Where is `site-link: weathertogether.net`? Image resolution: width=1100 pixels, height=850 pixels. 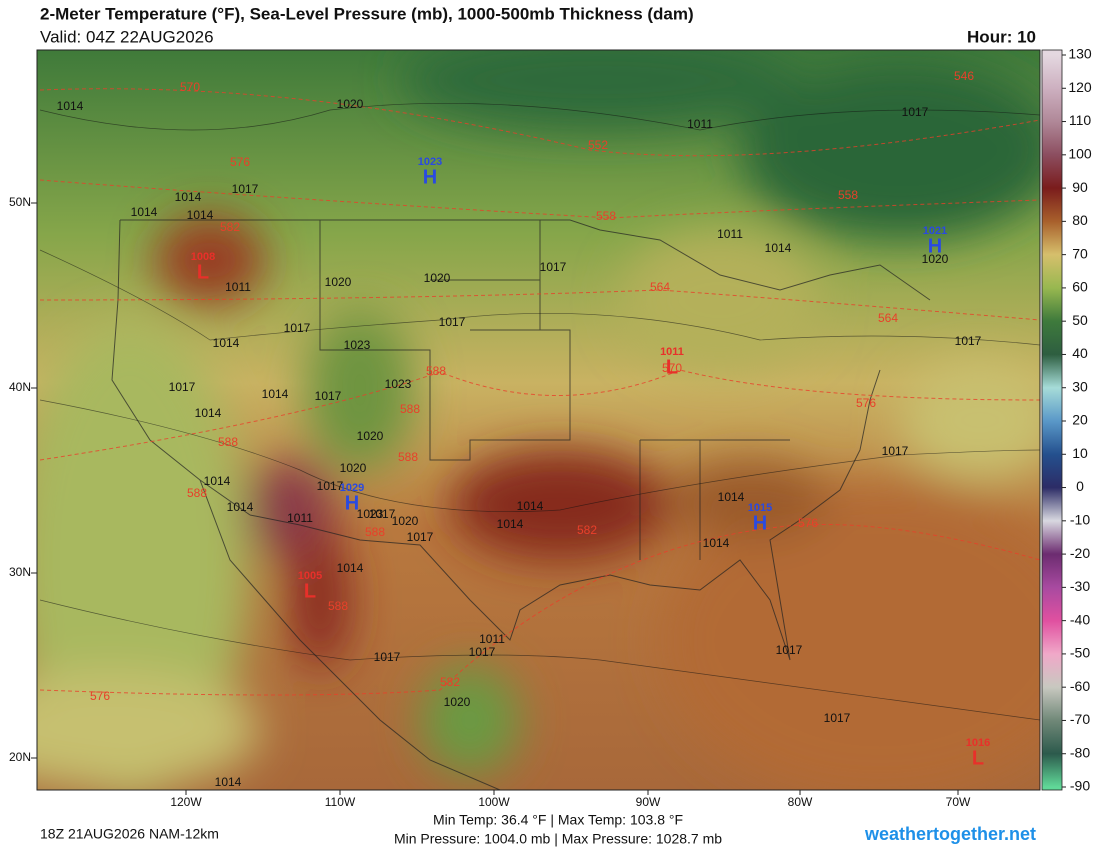 site-link: weathertogether.net is located at coordinates (950, 834).